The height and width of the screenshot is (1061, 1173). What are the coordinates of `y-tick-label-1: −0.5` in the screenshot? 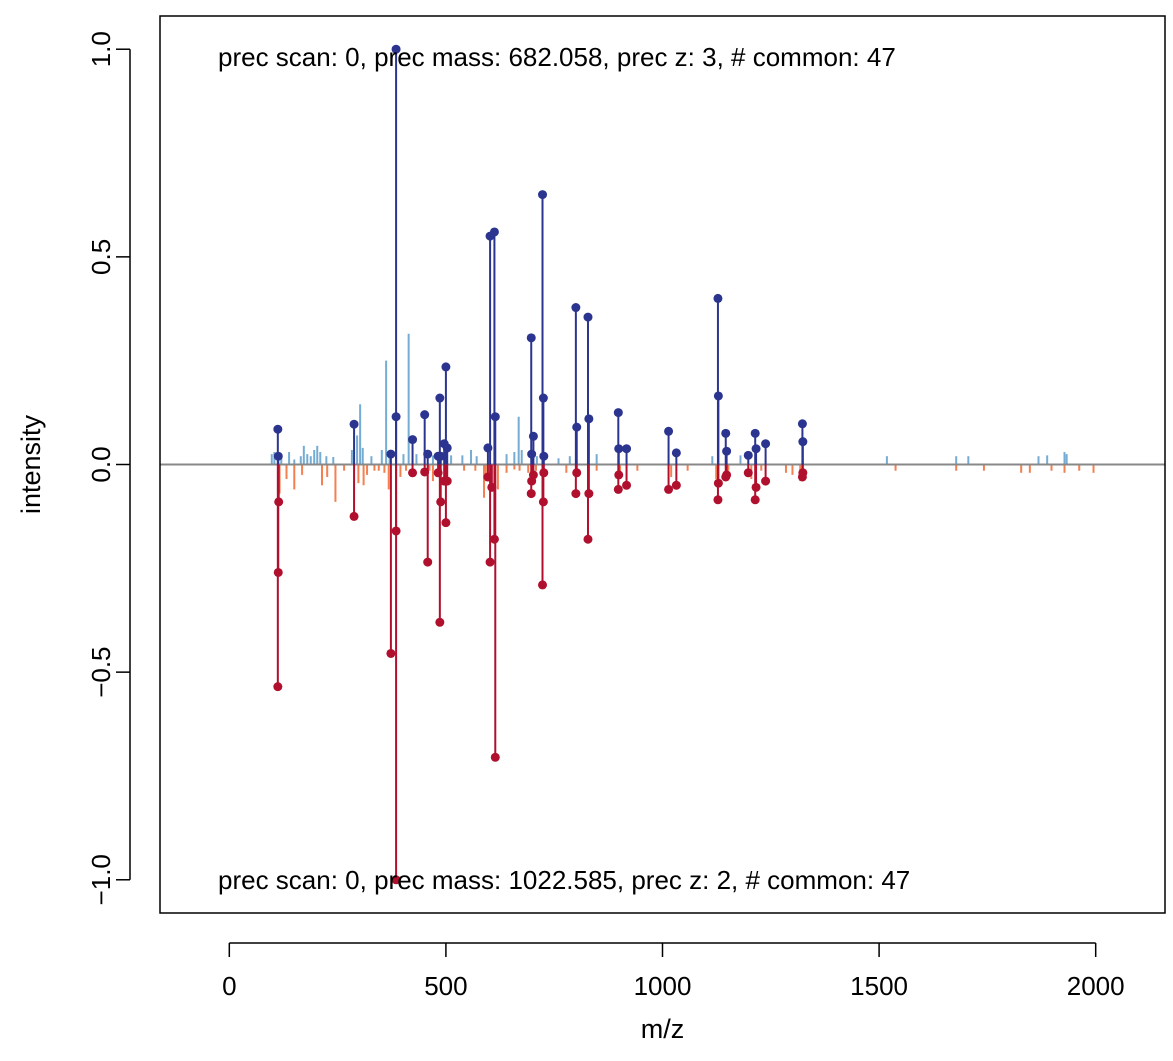 It's located at (101, 671).